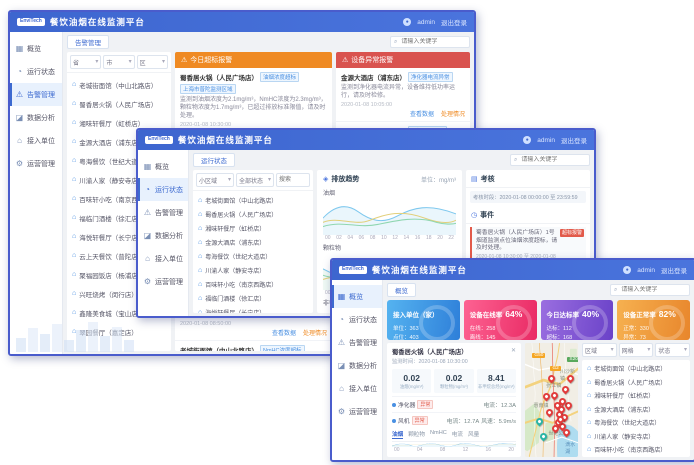 The image size is (694, 465). I want to click on list-search-box, so click(293, 180).